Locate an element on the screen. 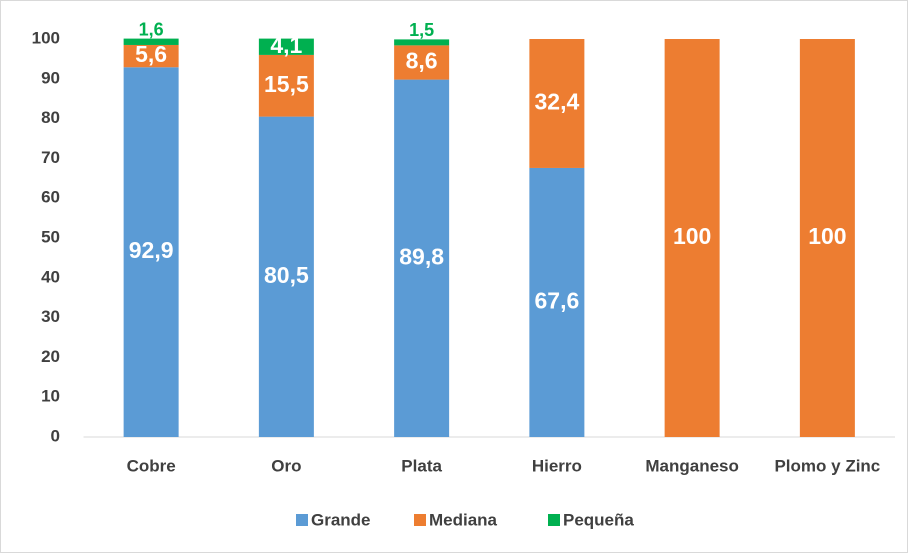  data-label: 1,5 is located at coordinates (421, 30).